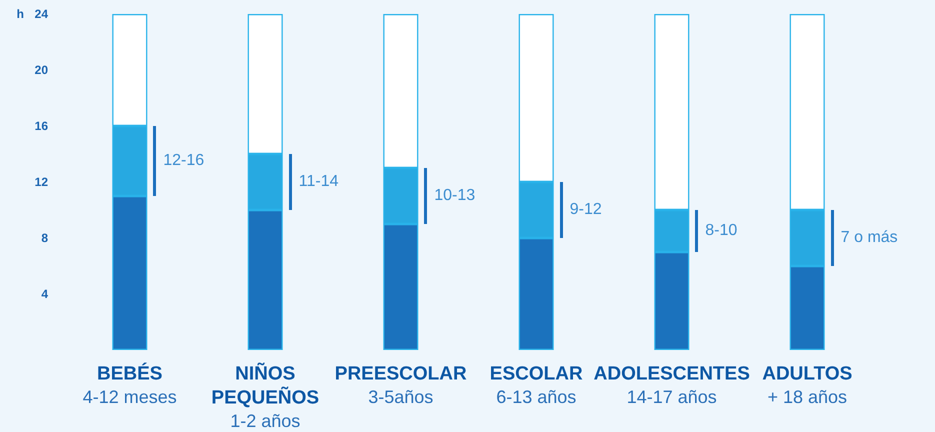 The image size is (935, 432). What do you see at coordinates (44, 294) in the screenshot?
I see `y-tick-label: 4` at bounding box center [44, 294].